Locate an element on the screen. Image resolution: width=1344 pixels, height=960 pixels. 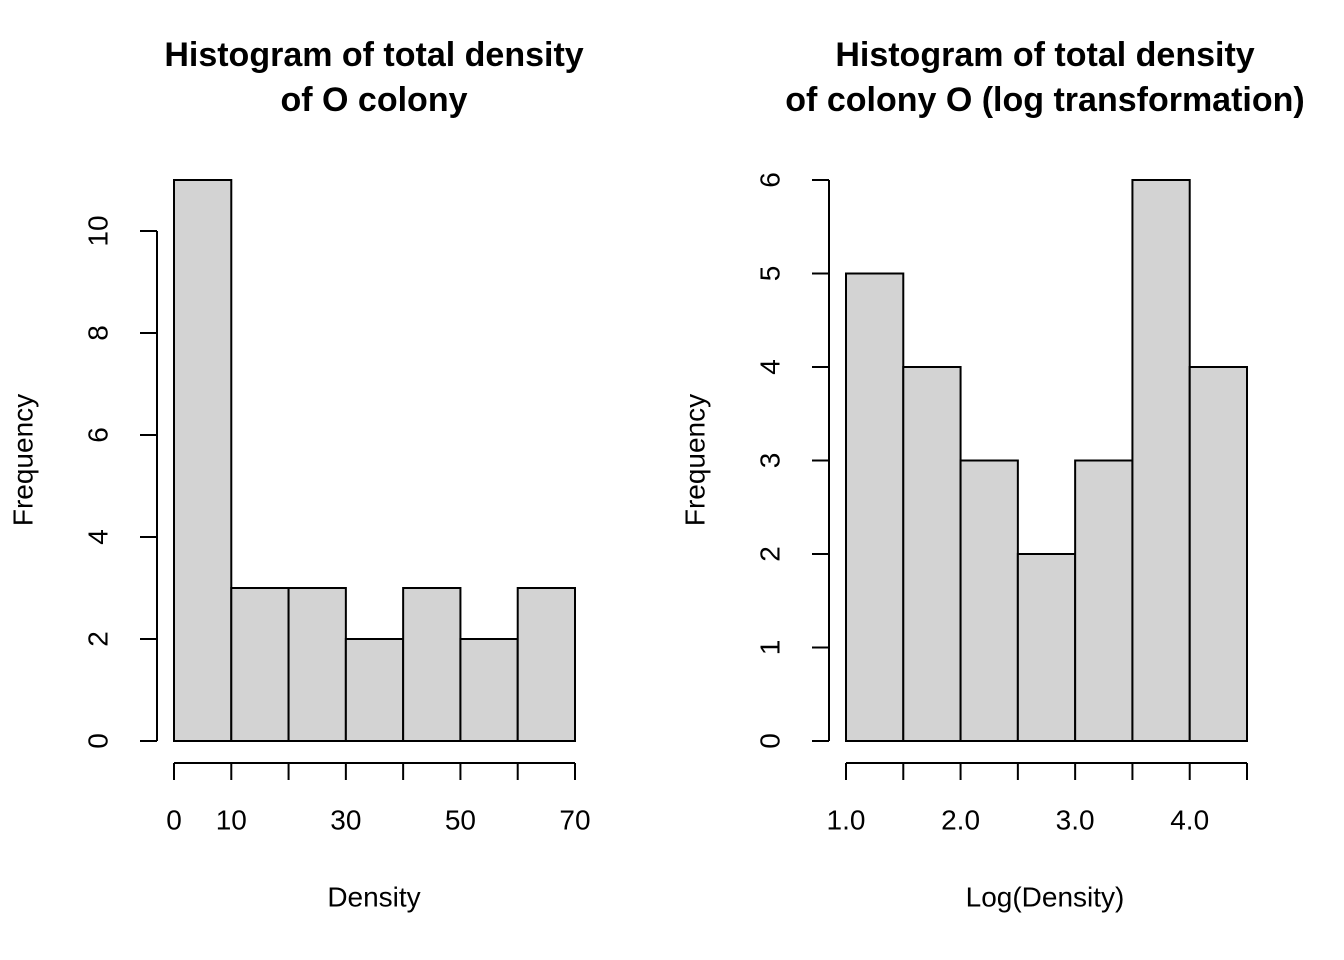
x-axis-label: Density is located at coordinates (373, 896).